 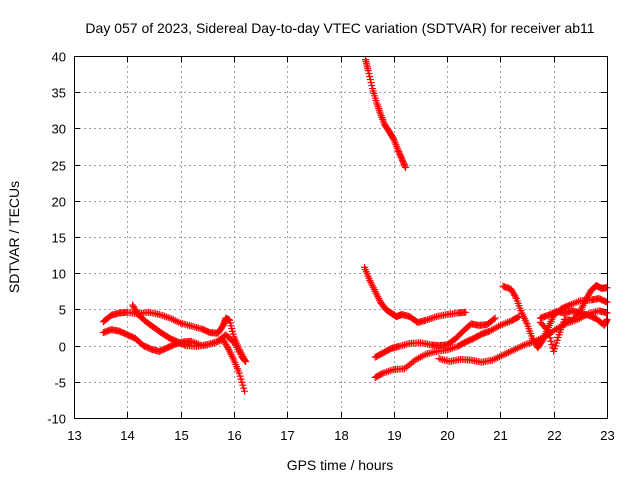 What do you see at coordinates (181, 435) in the screenshot?
I see `x-tick-label: 15` at bounding box center [181, 435].